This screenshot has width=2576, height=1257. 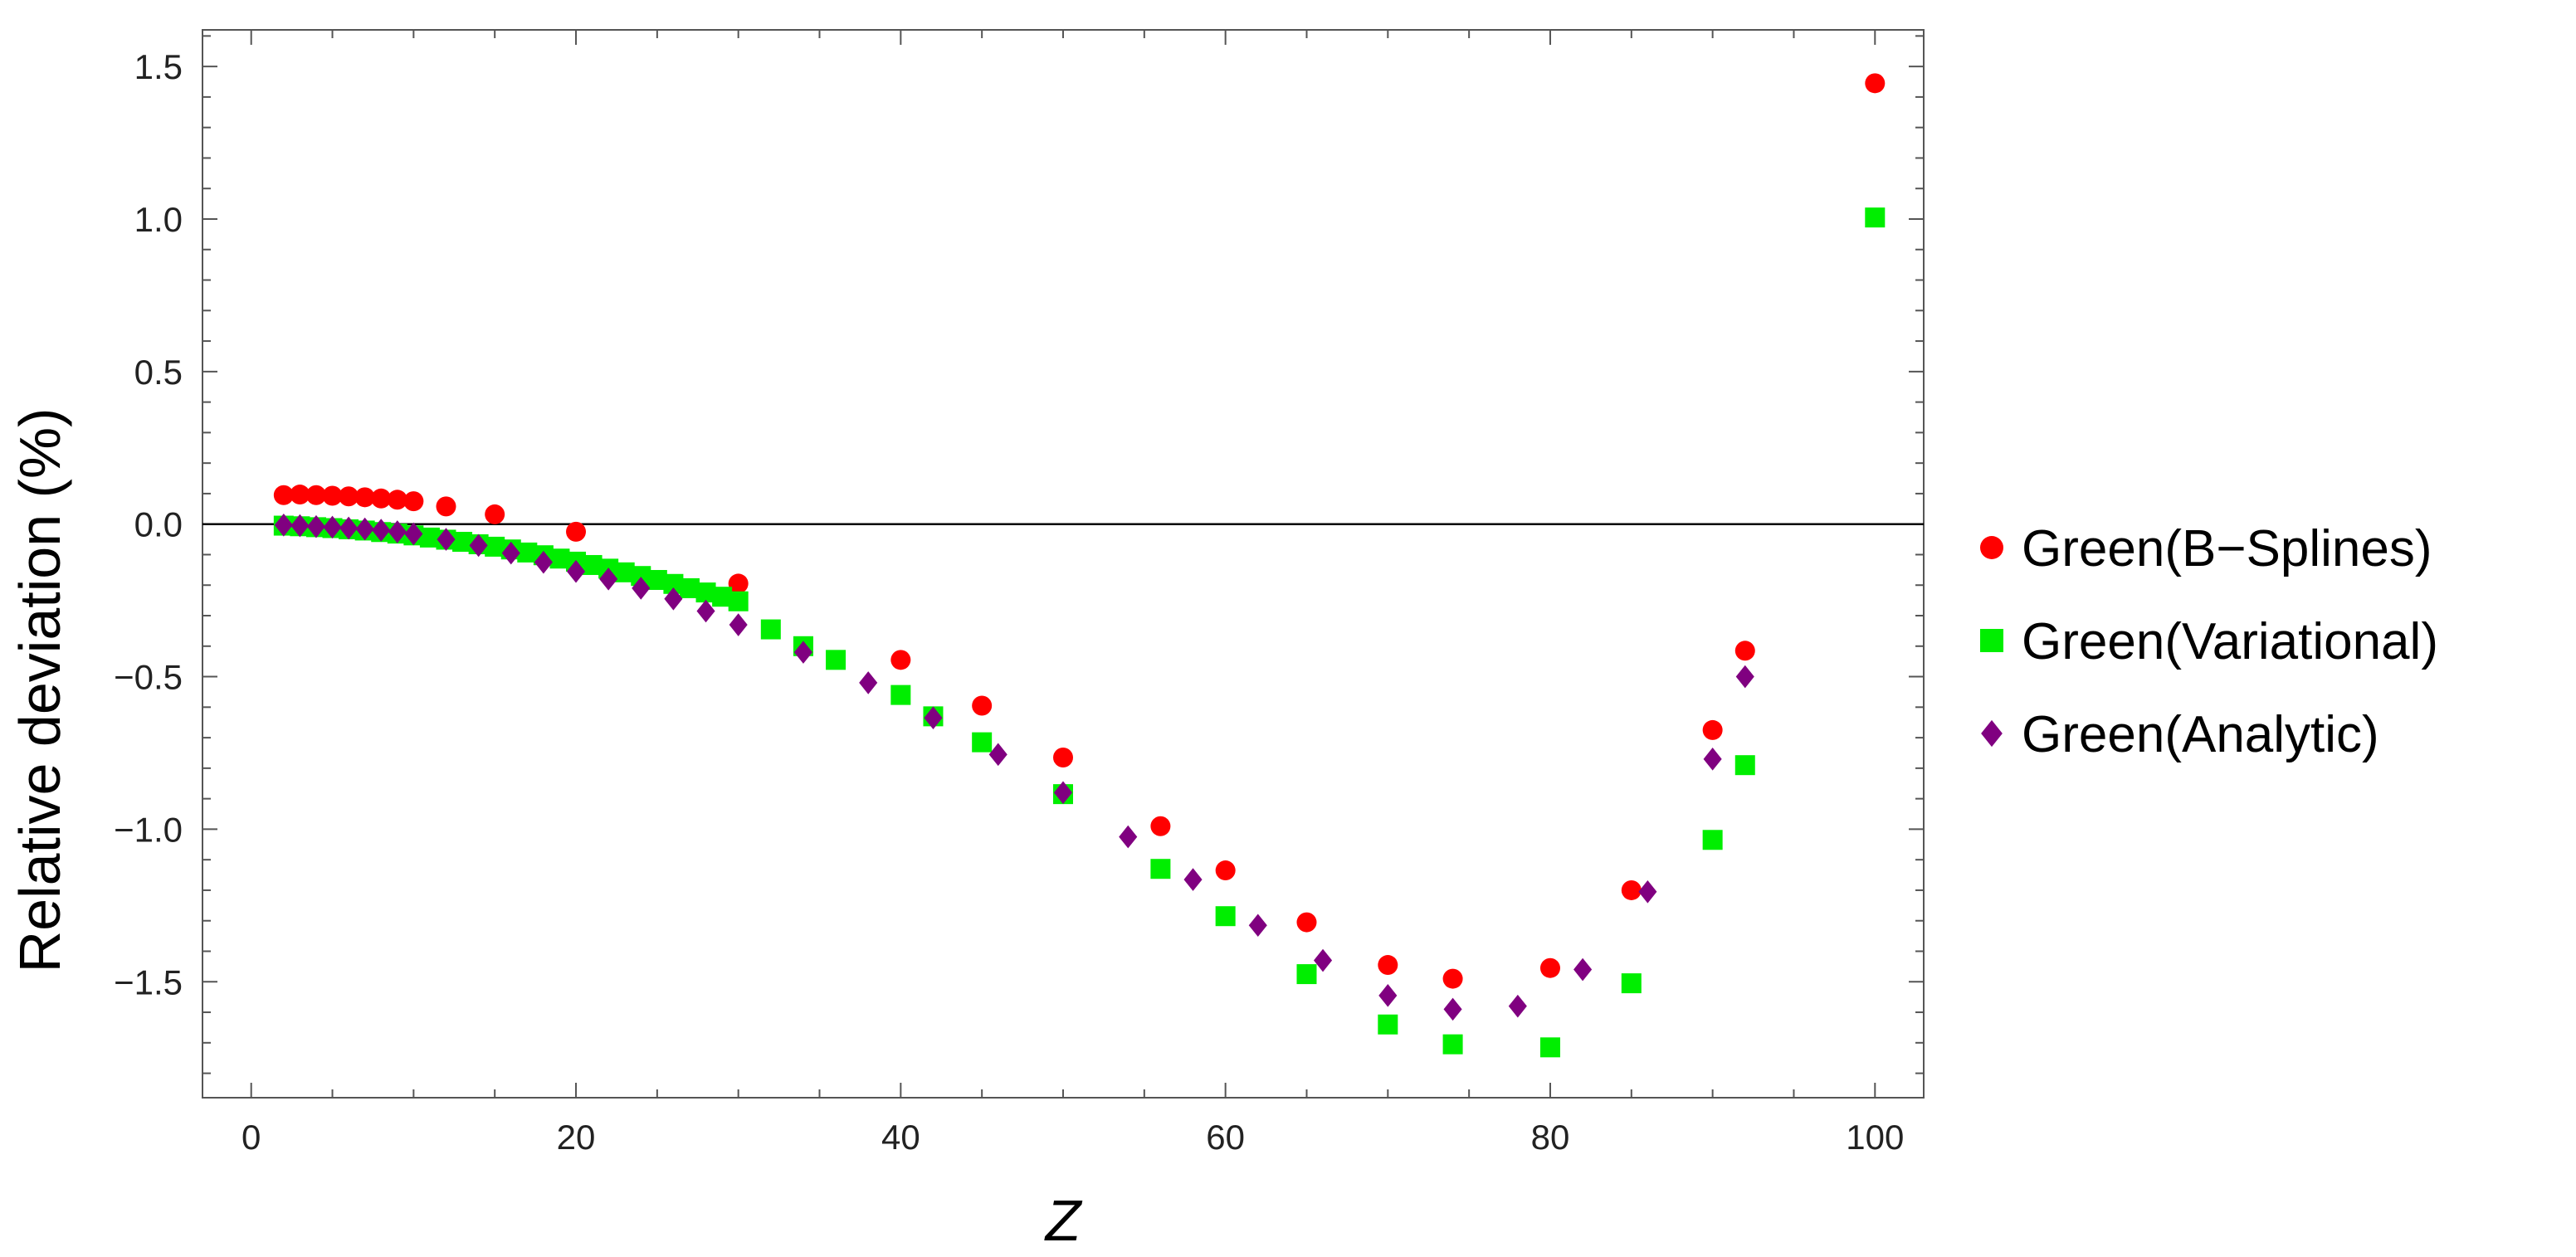 I want to click on y-tick-label: −1.5, so click(x=149, y=981).